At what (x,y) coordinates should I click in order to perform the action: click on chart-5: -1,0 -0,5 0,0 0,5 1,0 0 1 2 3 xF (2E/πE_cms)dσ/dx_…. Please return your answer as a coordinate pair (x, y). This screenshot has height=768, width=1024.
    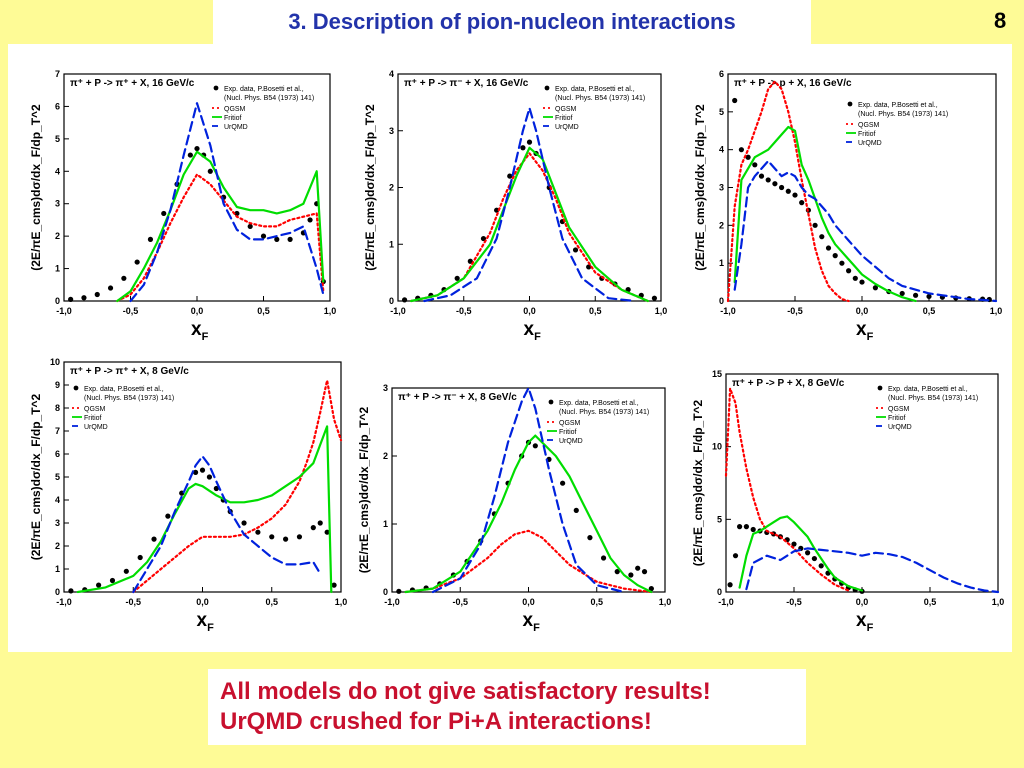
    Looking at the image, I should click on (514, 508).